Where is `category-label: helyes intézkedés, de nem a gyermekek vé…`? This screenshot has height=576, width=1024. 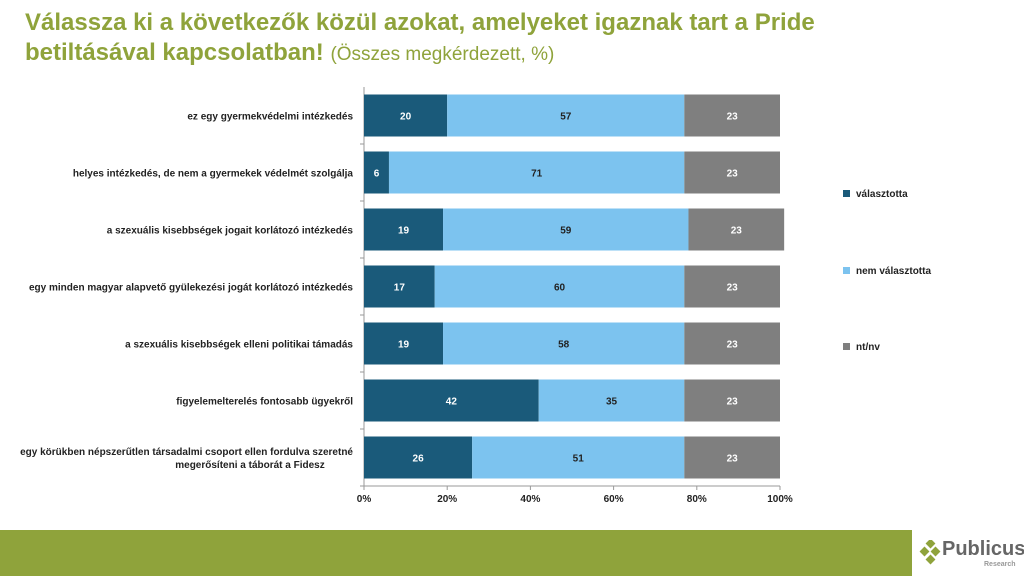 category-label: helyes intézkedés, de nem a gyermekek vé… is located at coordinates (213, 174).